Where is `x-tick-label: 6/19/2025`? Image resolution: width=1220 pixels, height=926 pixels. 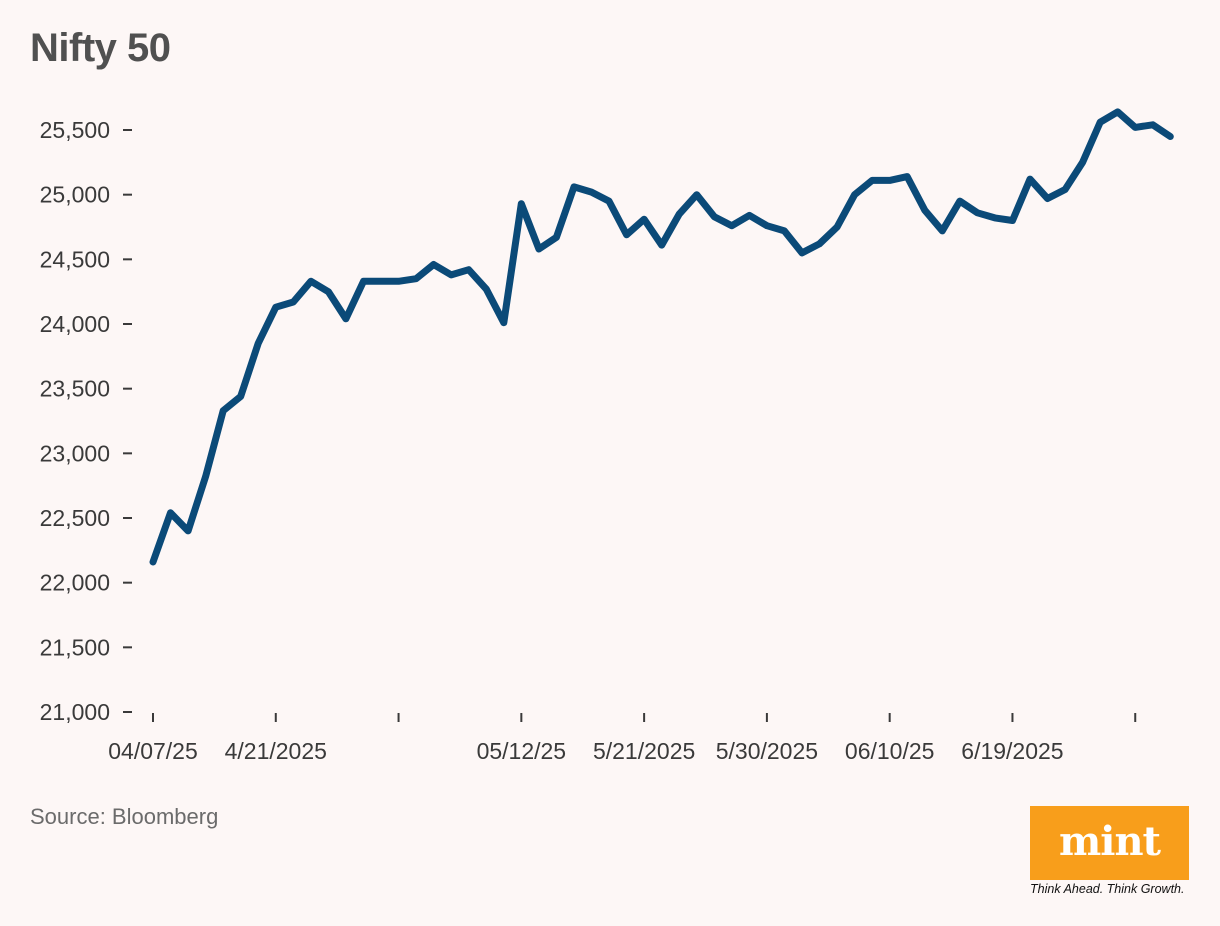
x-tick-label: 6/19/2025 is located at coordinates (1012, 751).